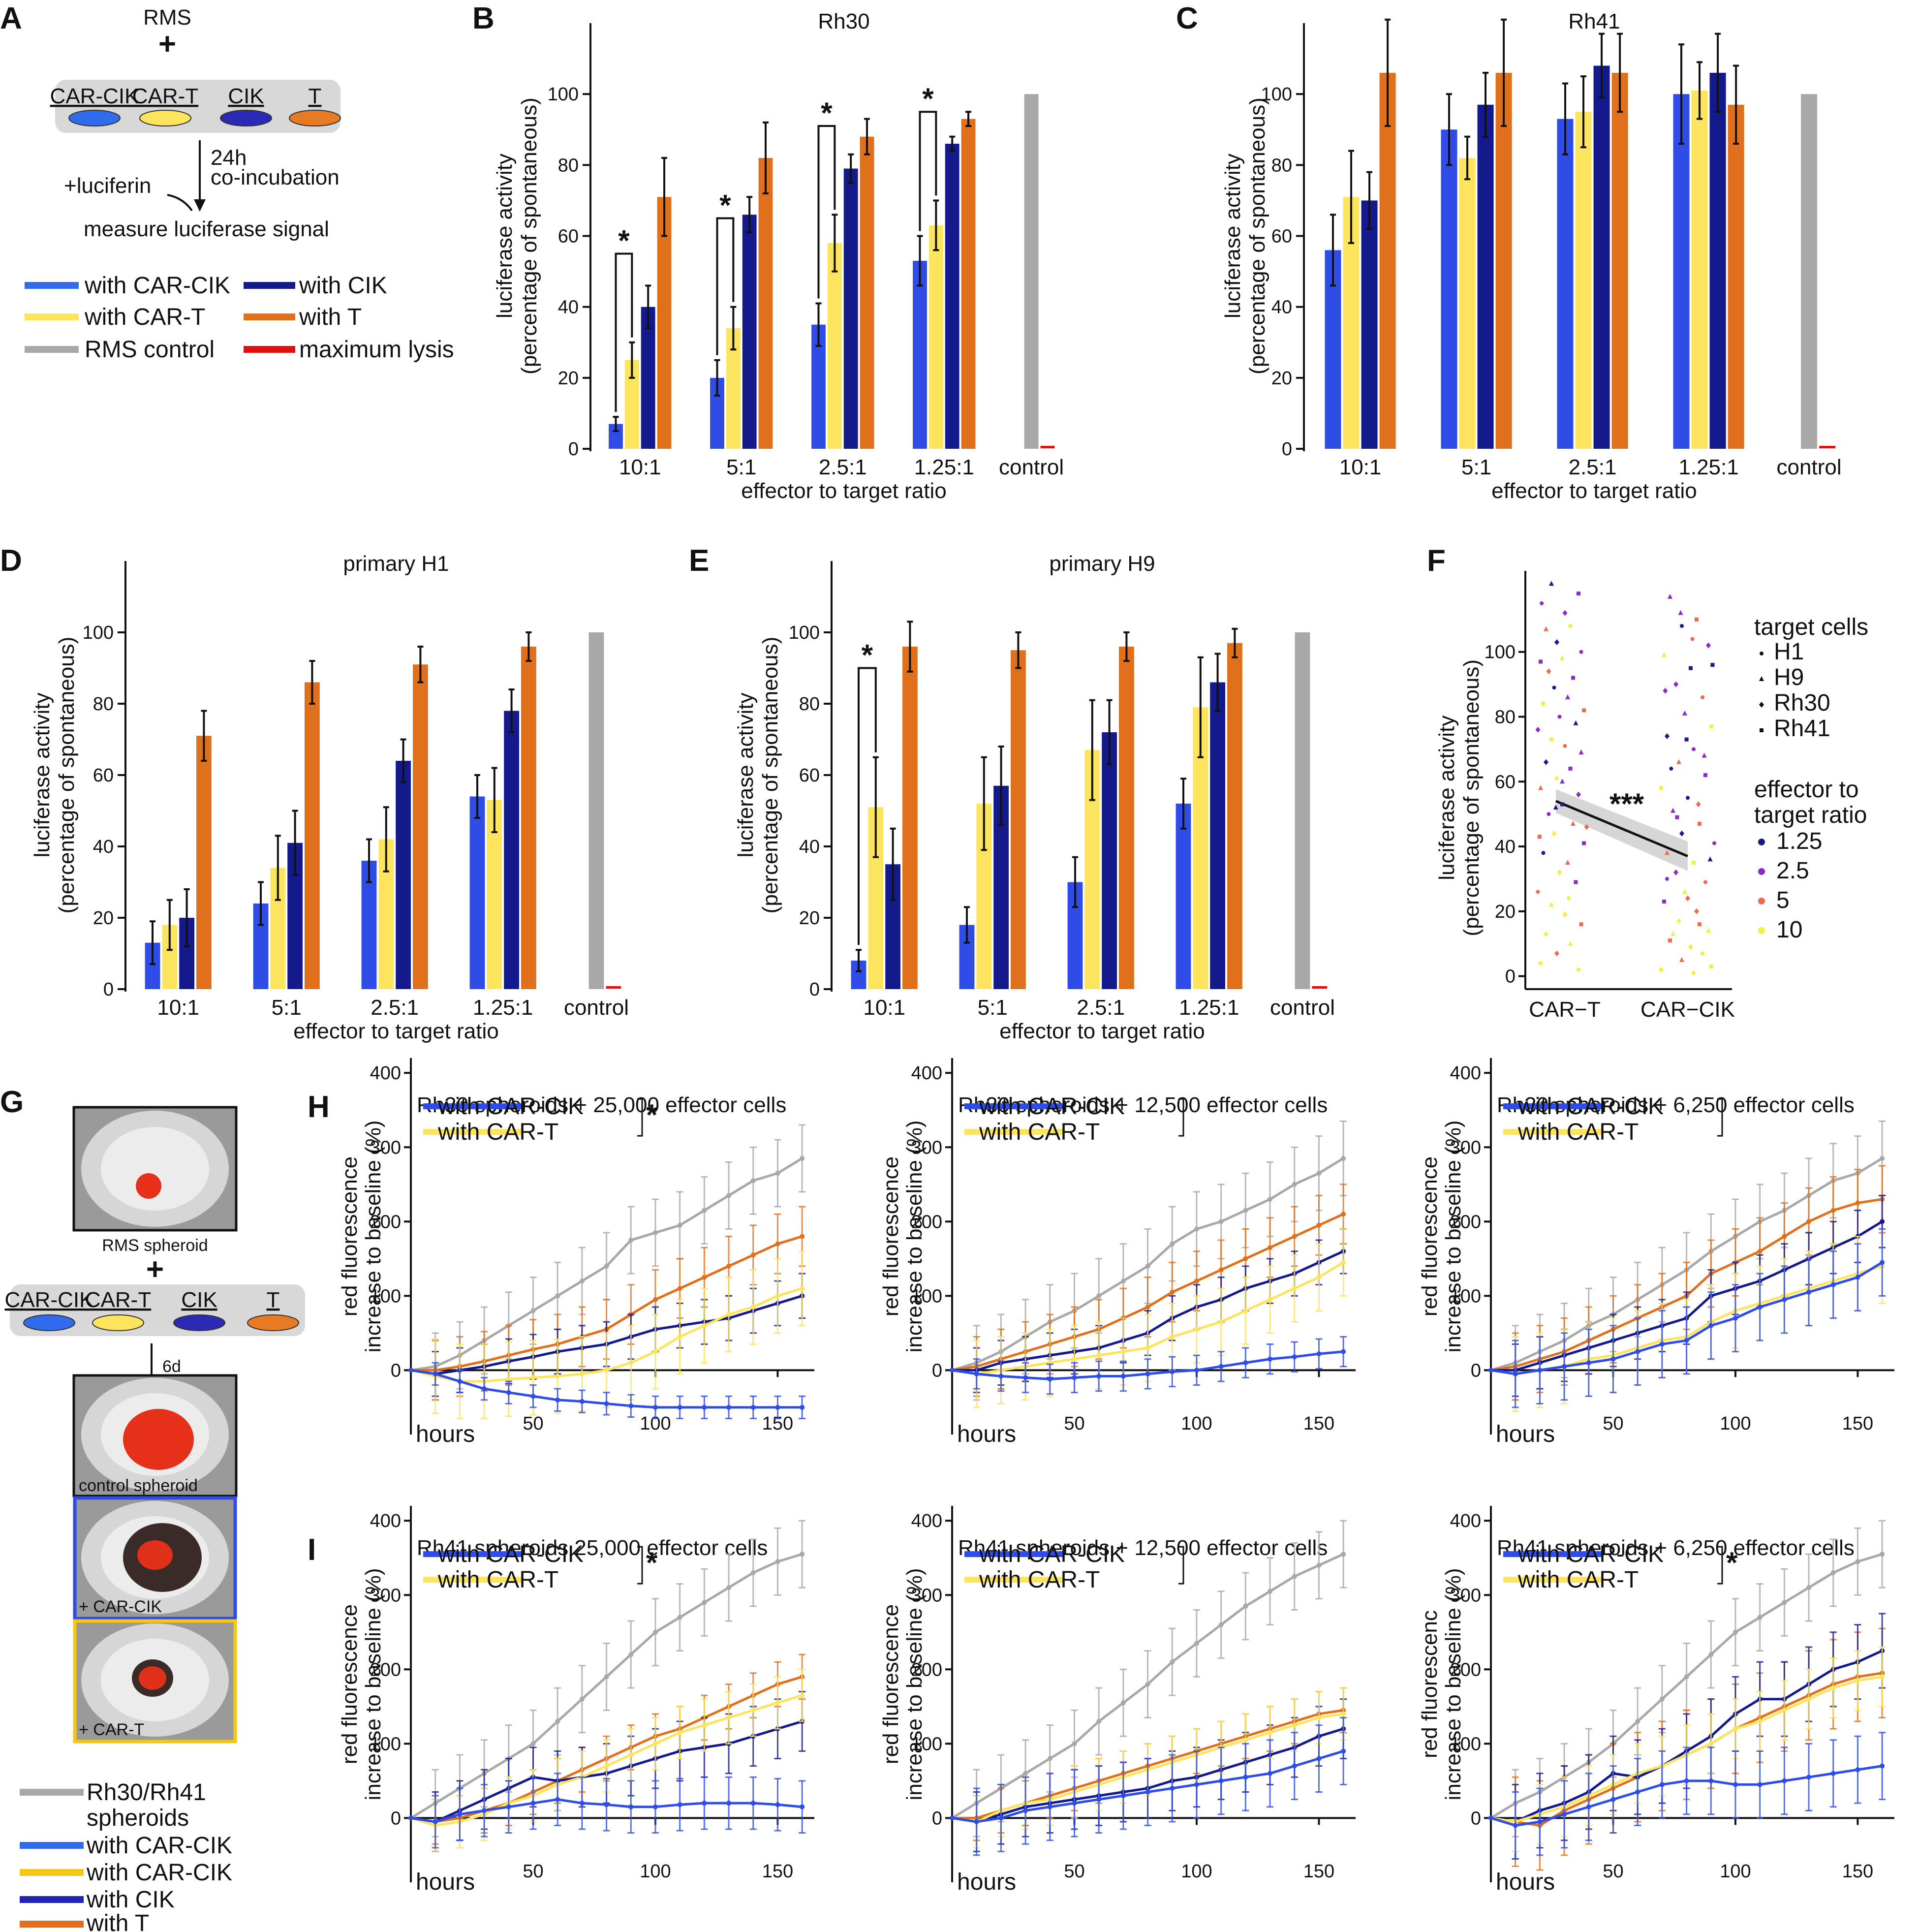  What do you see at coordinates (1789, 930) in the screenshot?
I see `legend-ratio-3: 10` at bounding box center [1789, 930].